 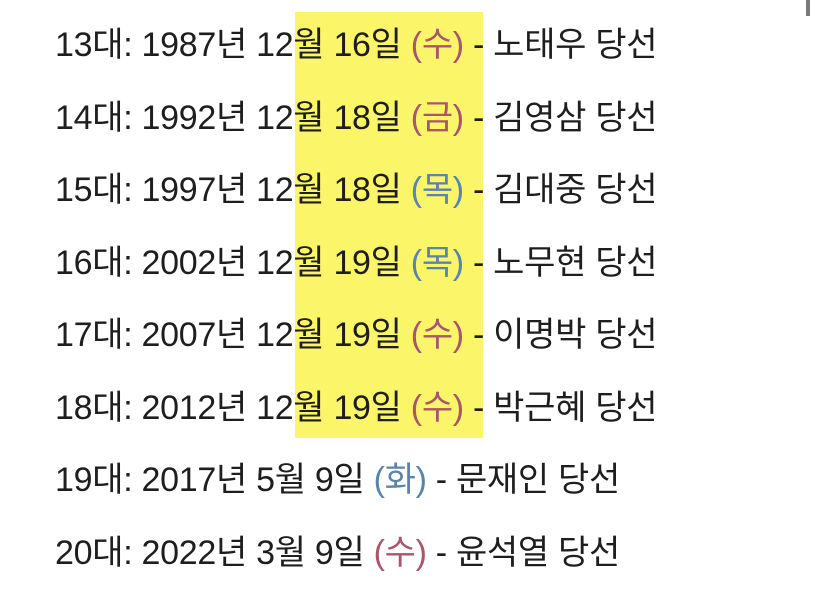 I want to click on term-label: 13대:, so click(x=94, y=45).